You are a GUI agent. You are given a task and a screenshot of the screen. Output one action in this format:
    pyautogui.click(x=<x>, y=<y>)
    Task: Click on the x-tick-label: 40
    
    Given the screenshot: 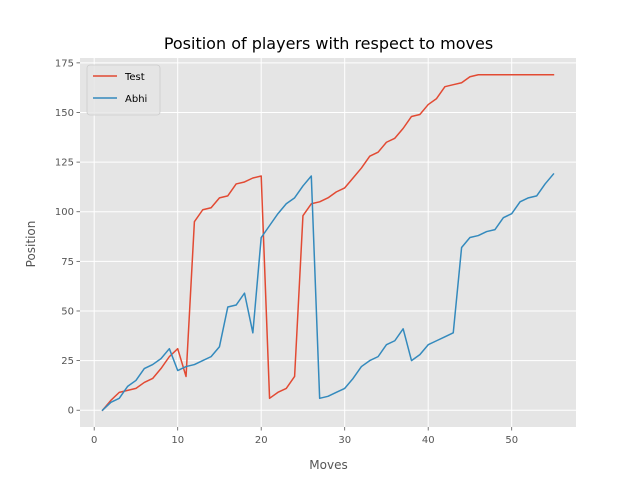 What is the action you would take?
    pyautogui.click(x=428, y=440)
    